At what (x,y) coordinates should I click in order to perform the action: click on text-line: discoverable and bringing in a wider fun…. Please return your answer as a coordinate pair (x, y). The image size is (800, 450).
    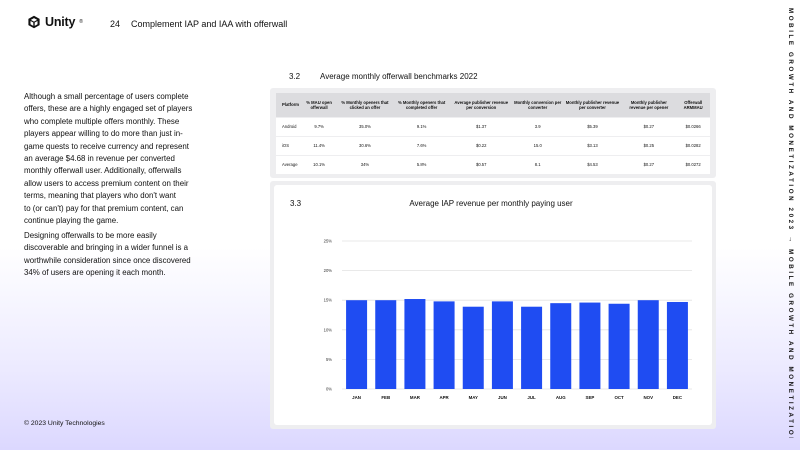
    Looking at the image, I should click on (106, 248).